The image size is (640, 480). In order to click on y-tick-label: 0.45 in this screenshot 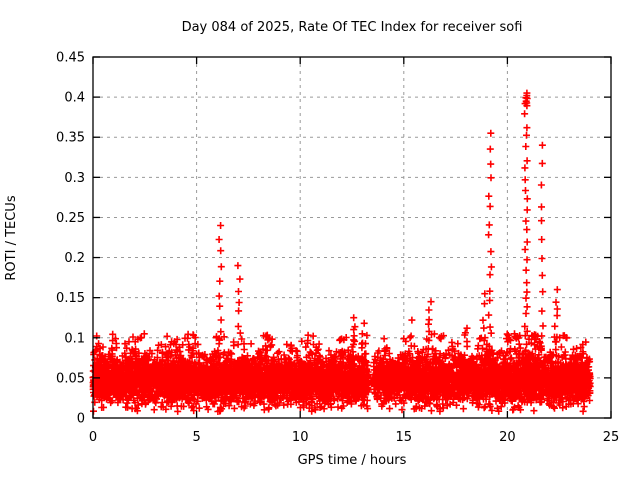, I will do `click(70, 58)`.